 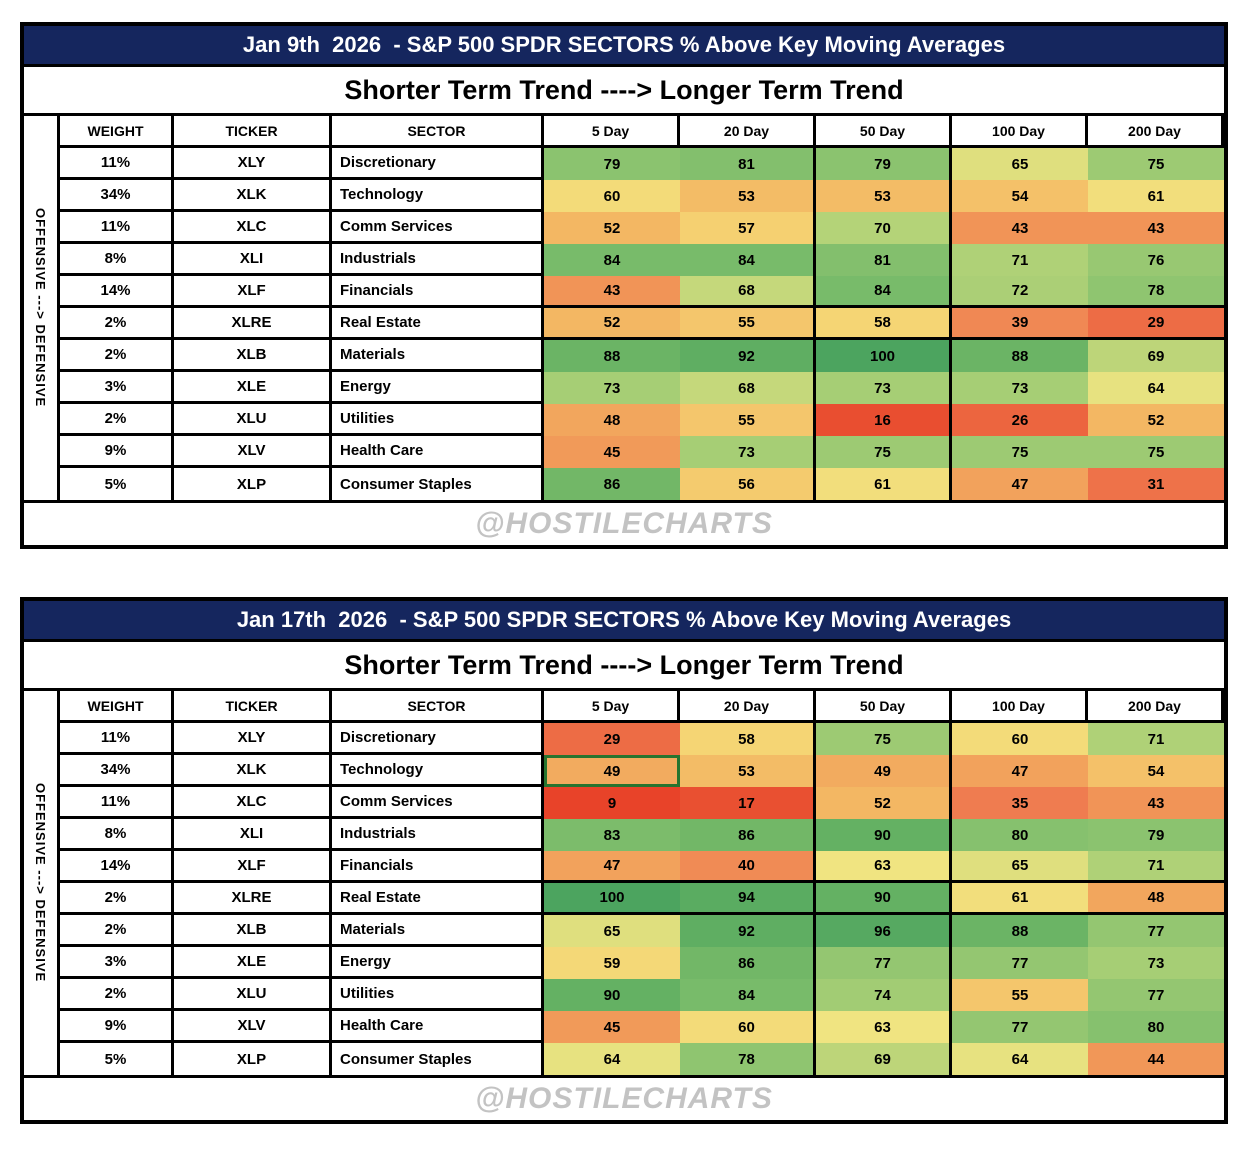 I want to click on ticker-cell: XLU, so click(x=253, y=995).